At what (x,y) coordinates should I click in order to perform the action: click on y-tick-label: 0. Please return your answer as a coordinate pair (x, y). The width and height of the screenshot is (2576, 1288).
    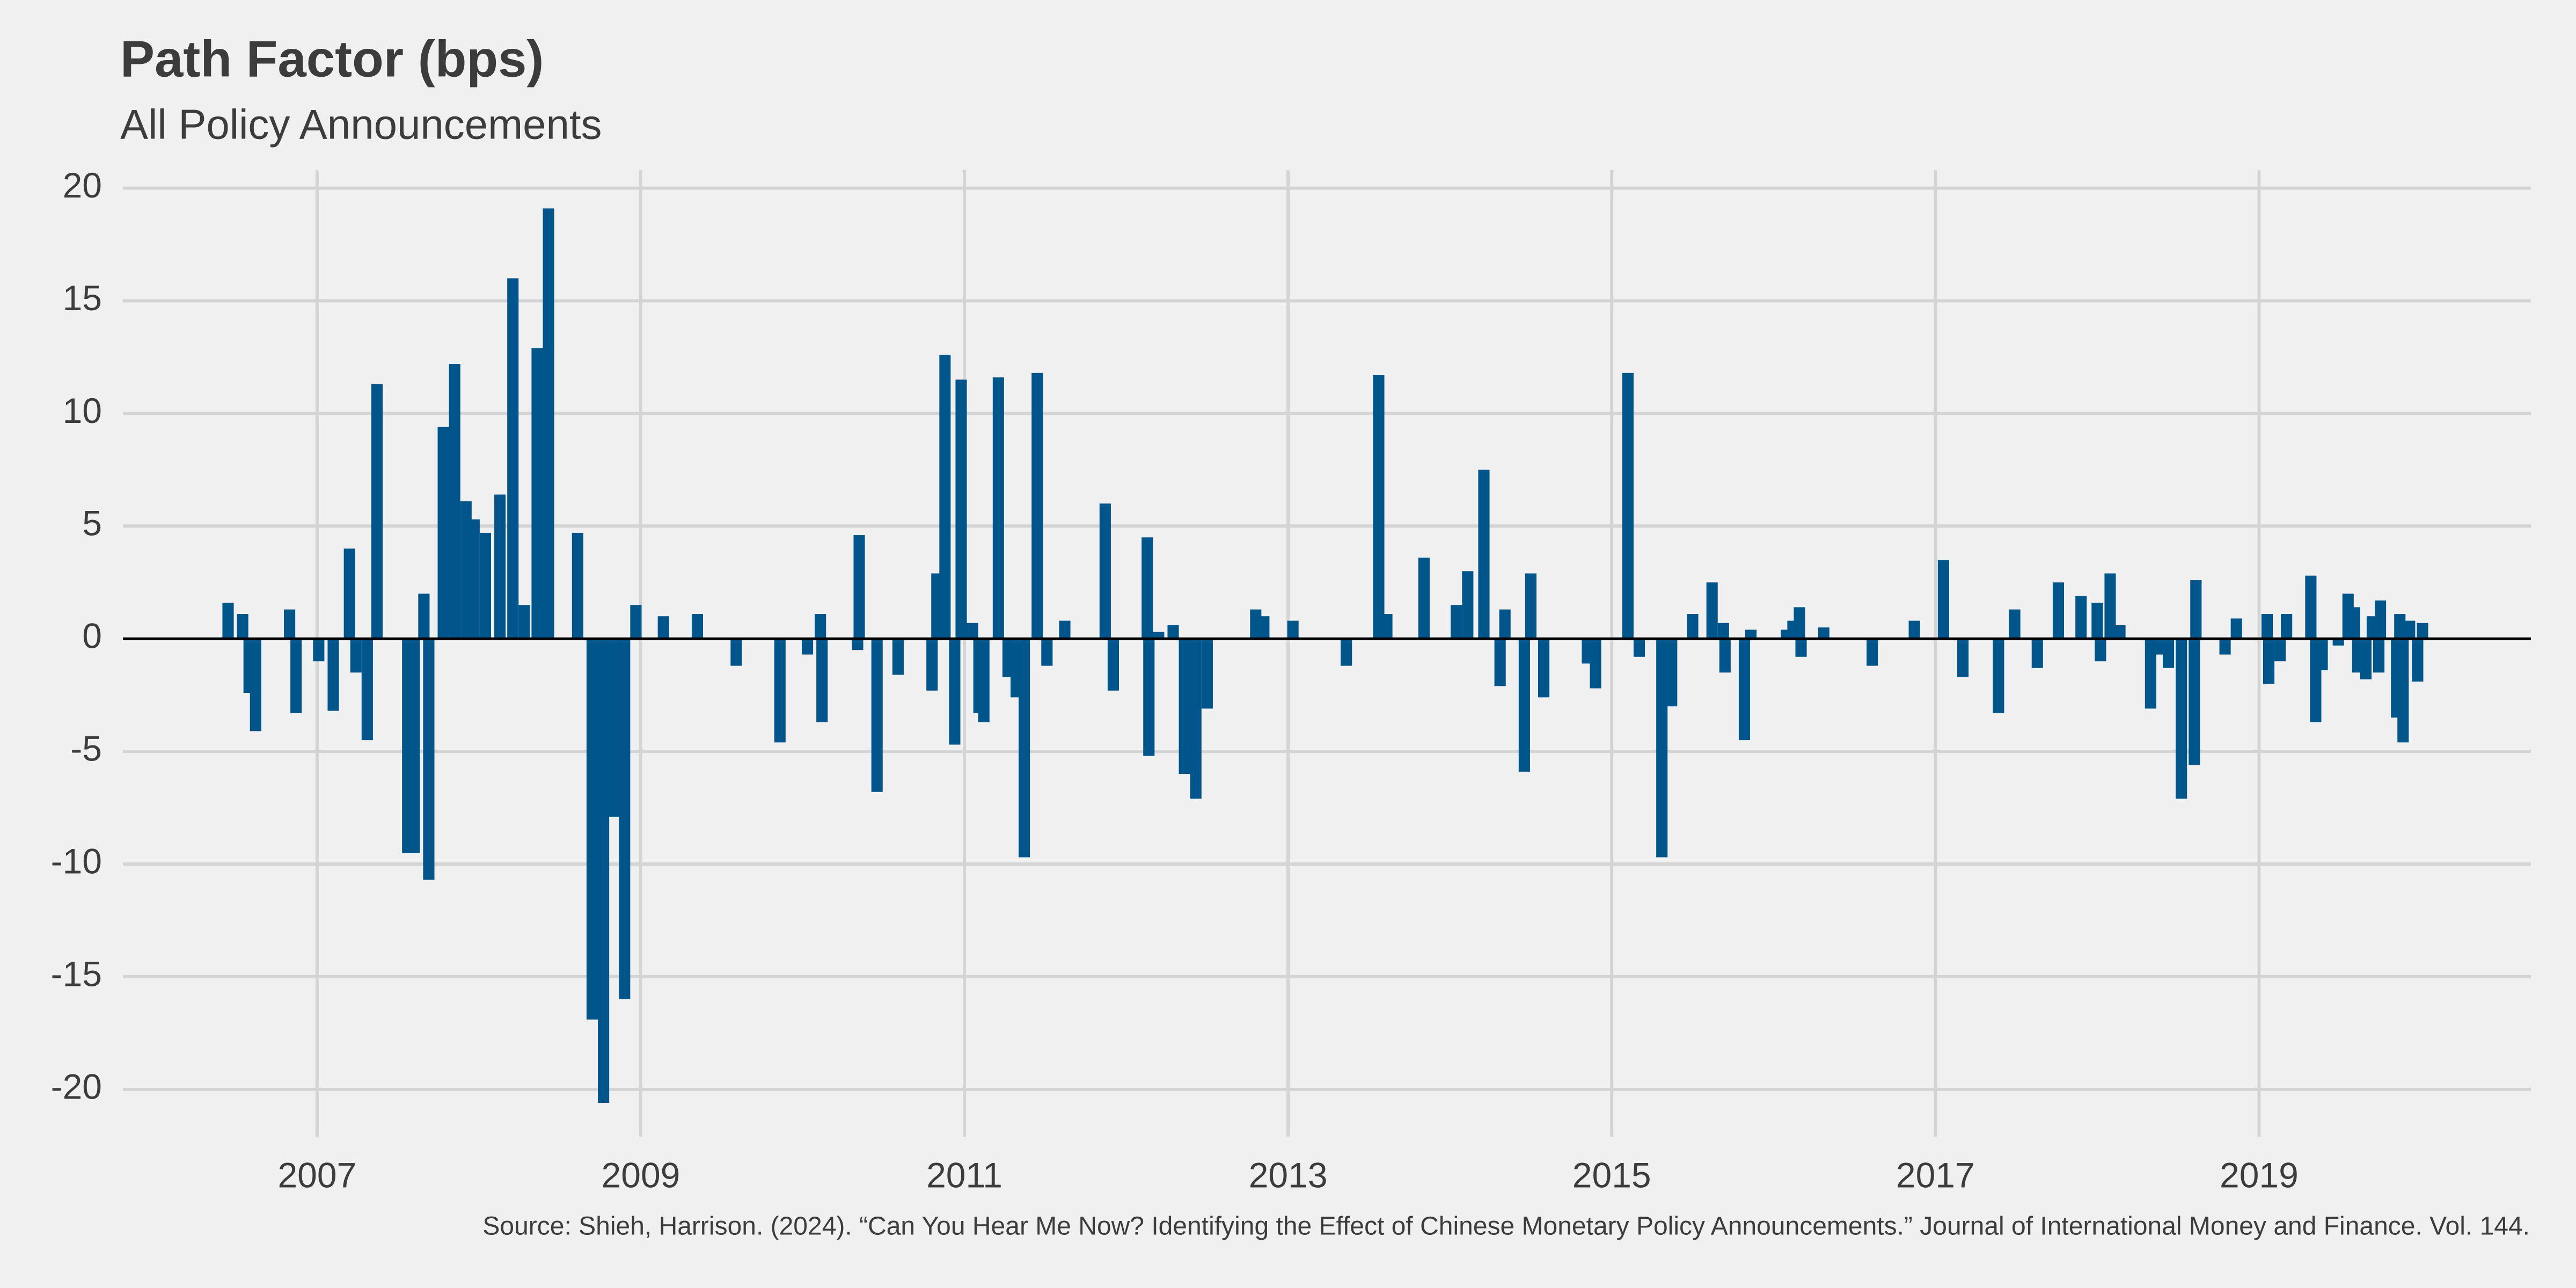
    Looking at the image, I should click on (92, 636).